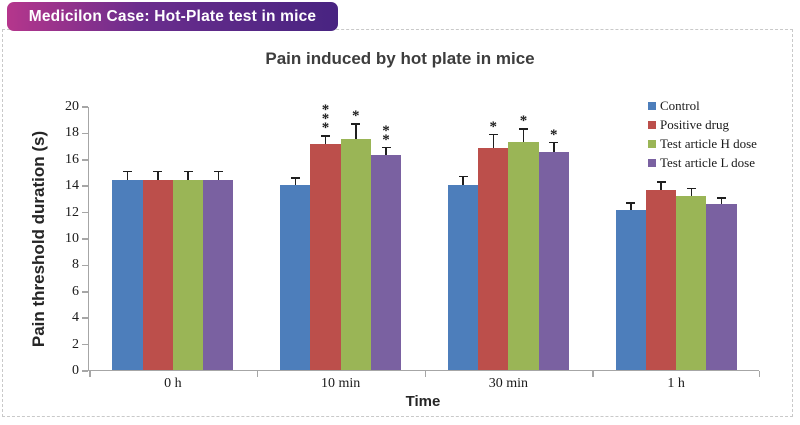  I want to click on chart-title: Pain induced by hot plate in mice, so click(400, 58).